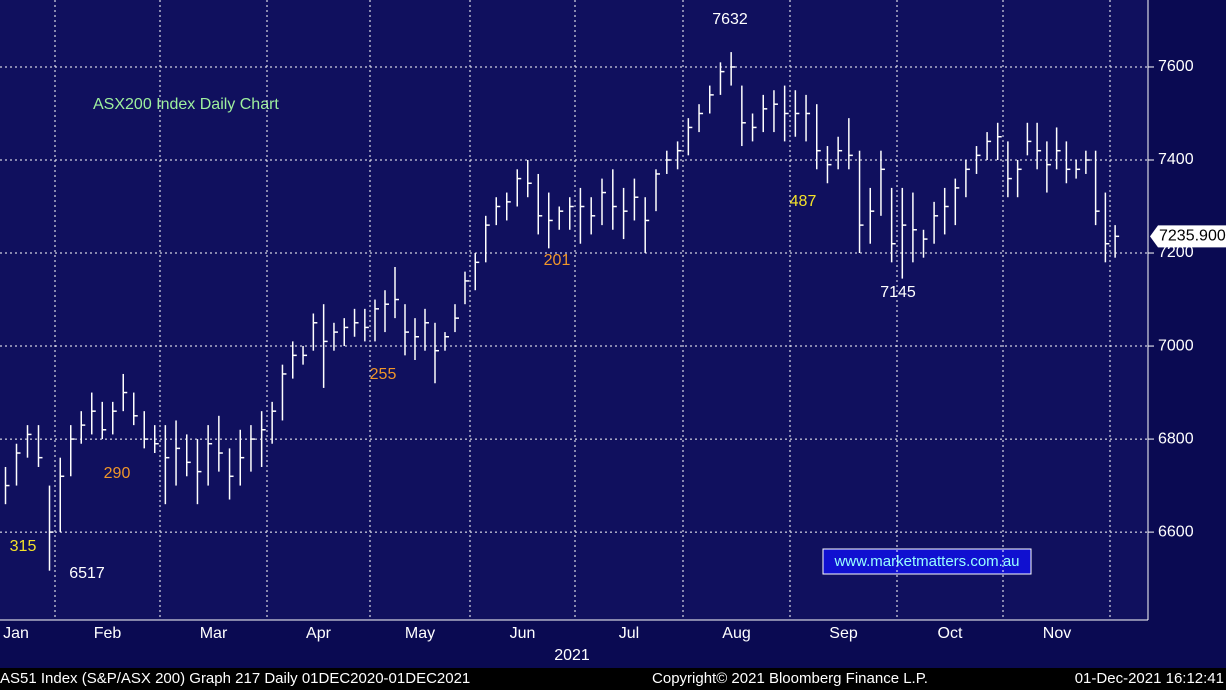 This screenshot has width=1226, height=690. I want to click on x-tick-label: Nov, so click(1057, 633).